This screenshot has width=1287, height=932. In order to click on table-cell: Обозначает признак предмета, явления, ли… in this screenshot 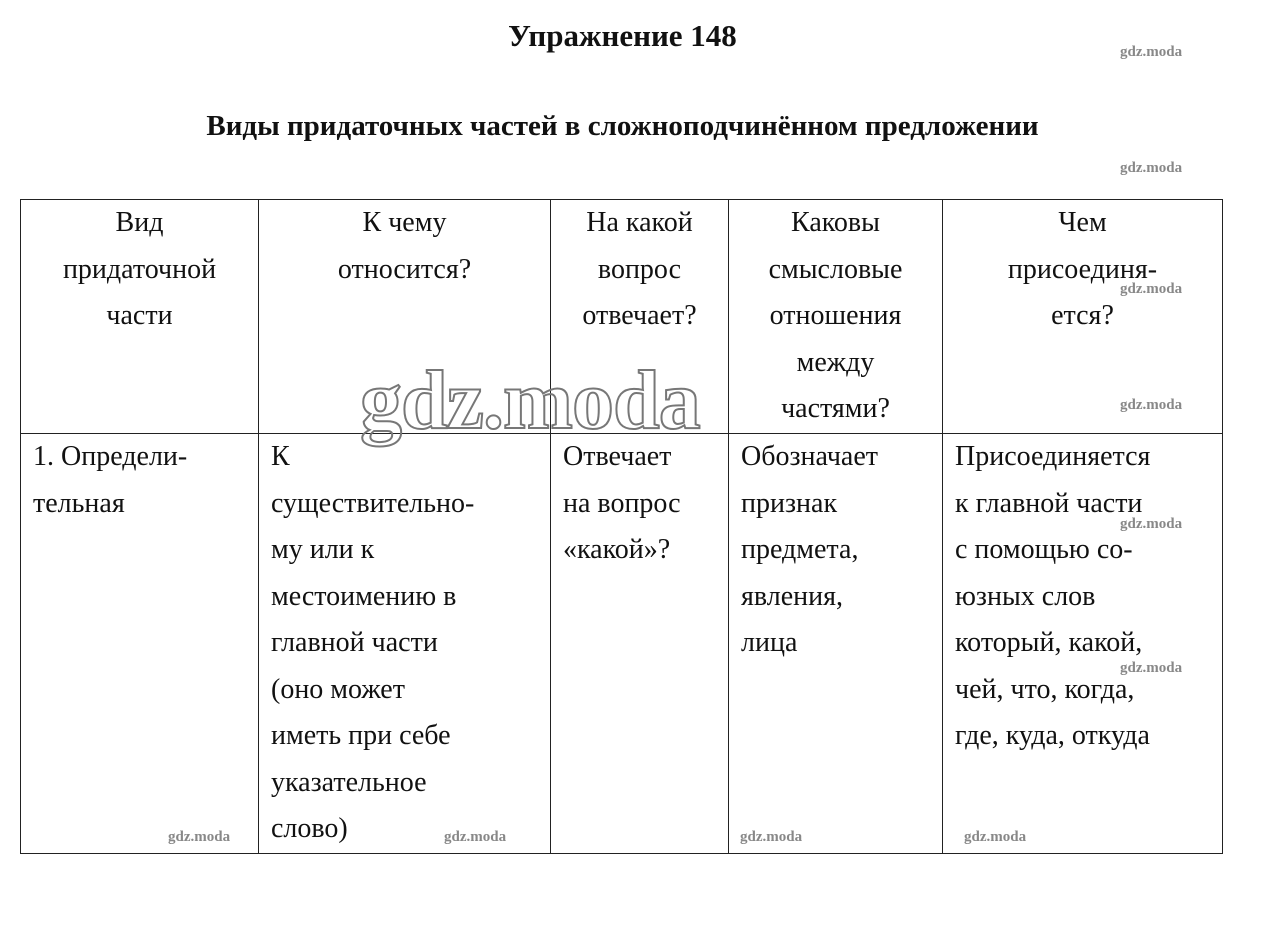, I will do `click(835, 643)`.